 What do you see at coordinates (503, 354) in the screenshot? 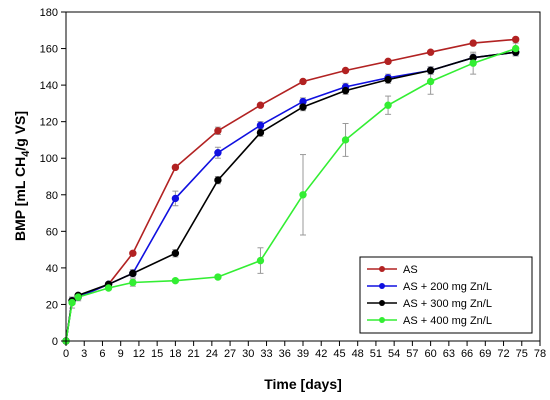
I see `x-tick-label: 72` at bounding box center [503, 354].